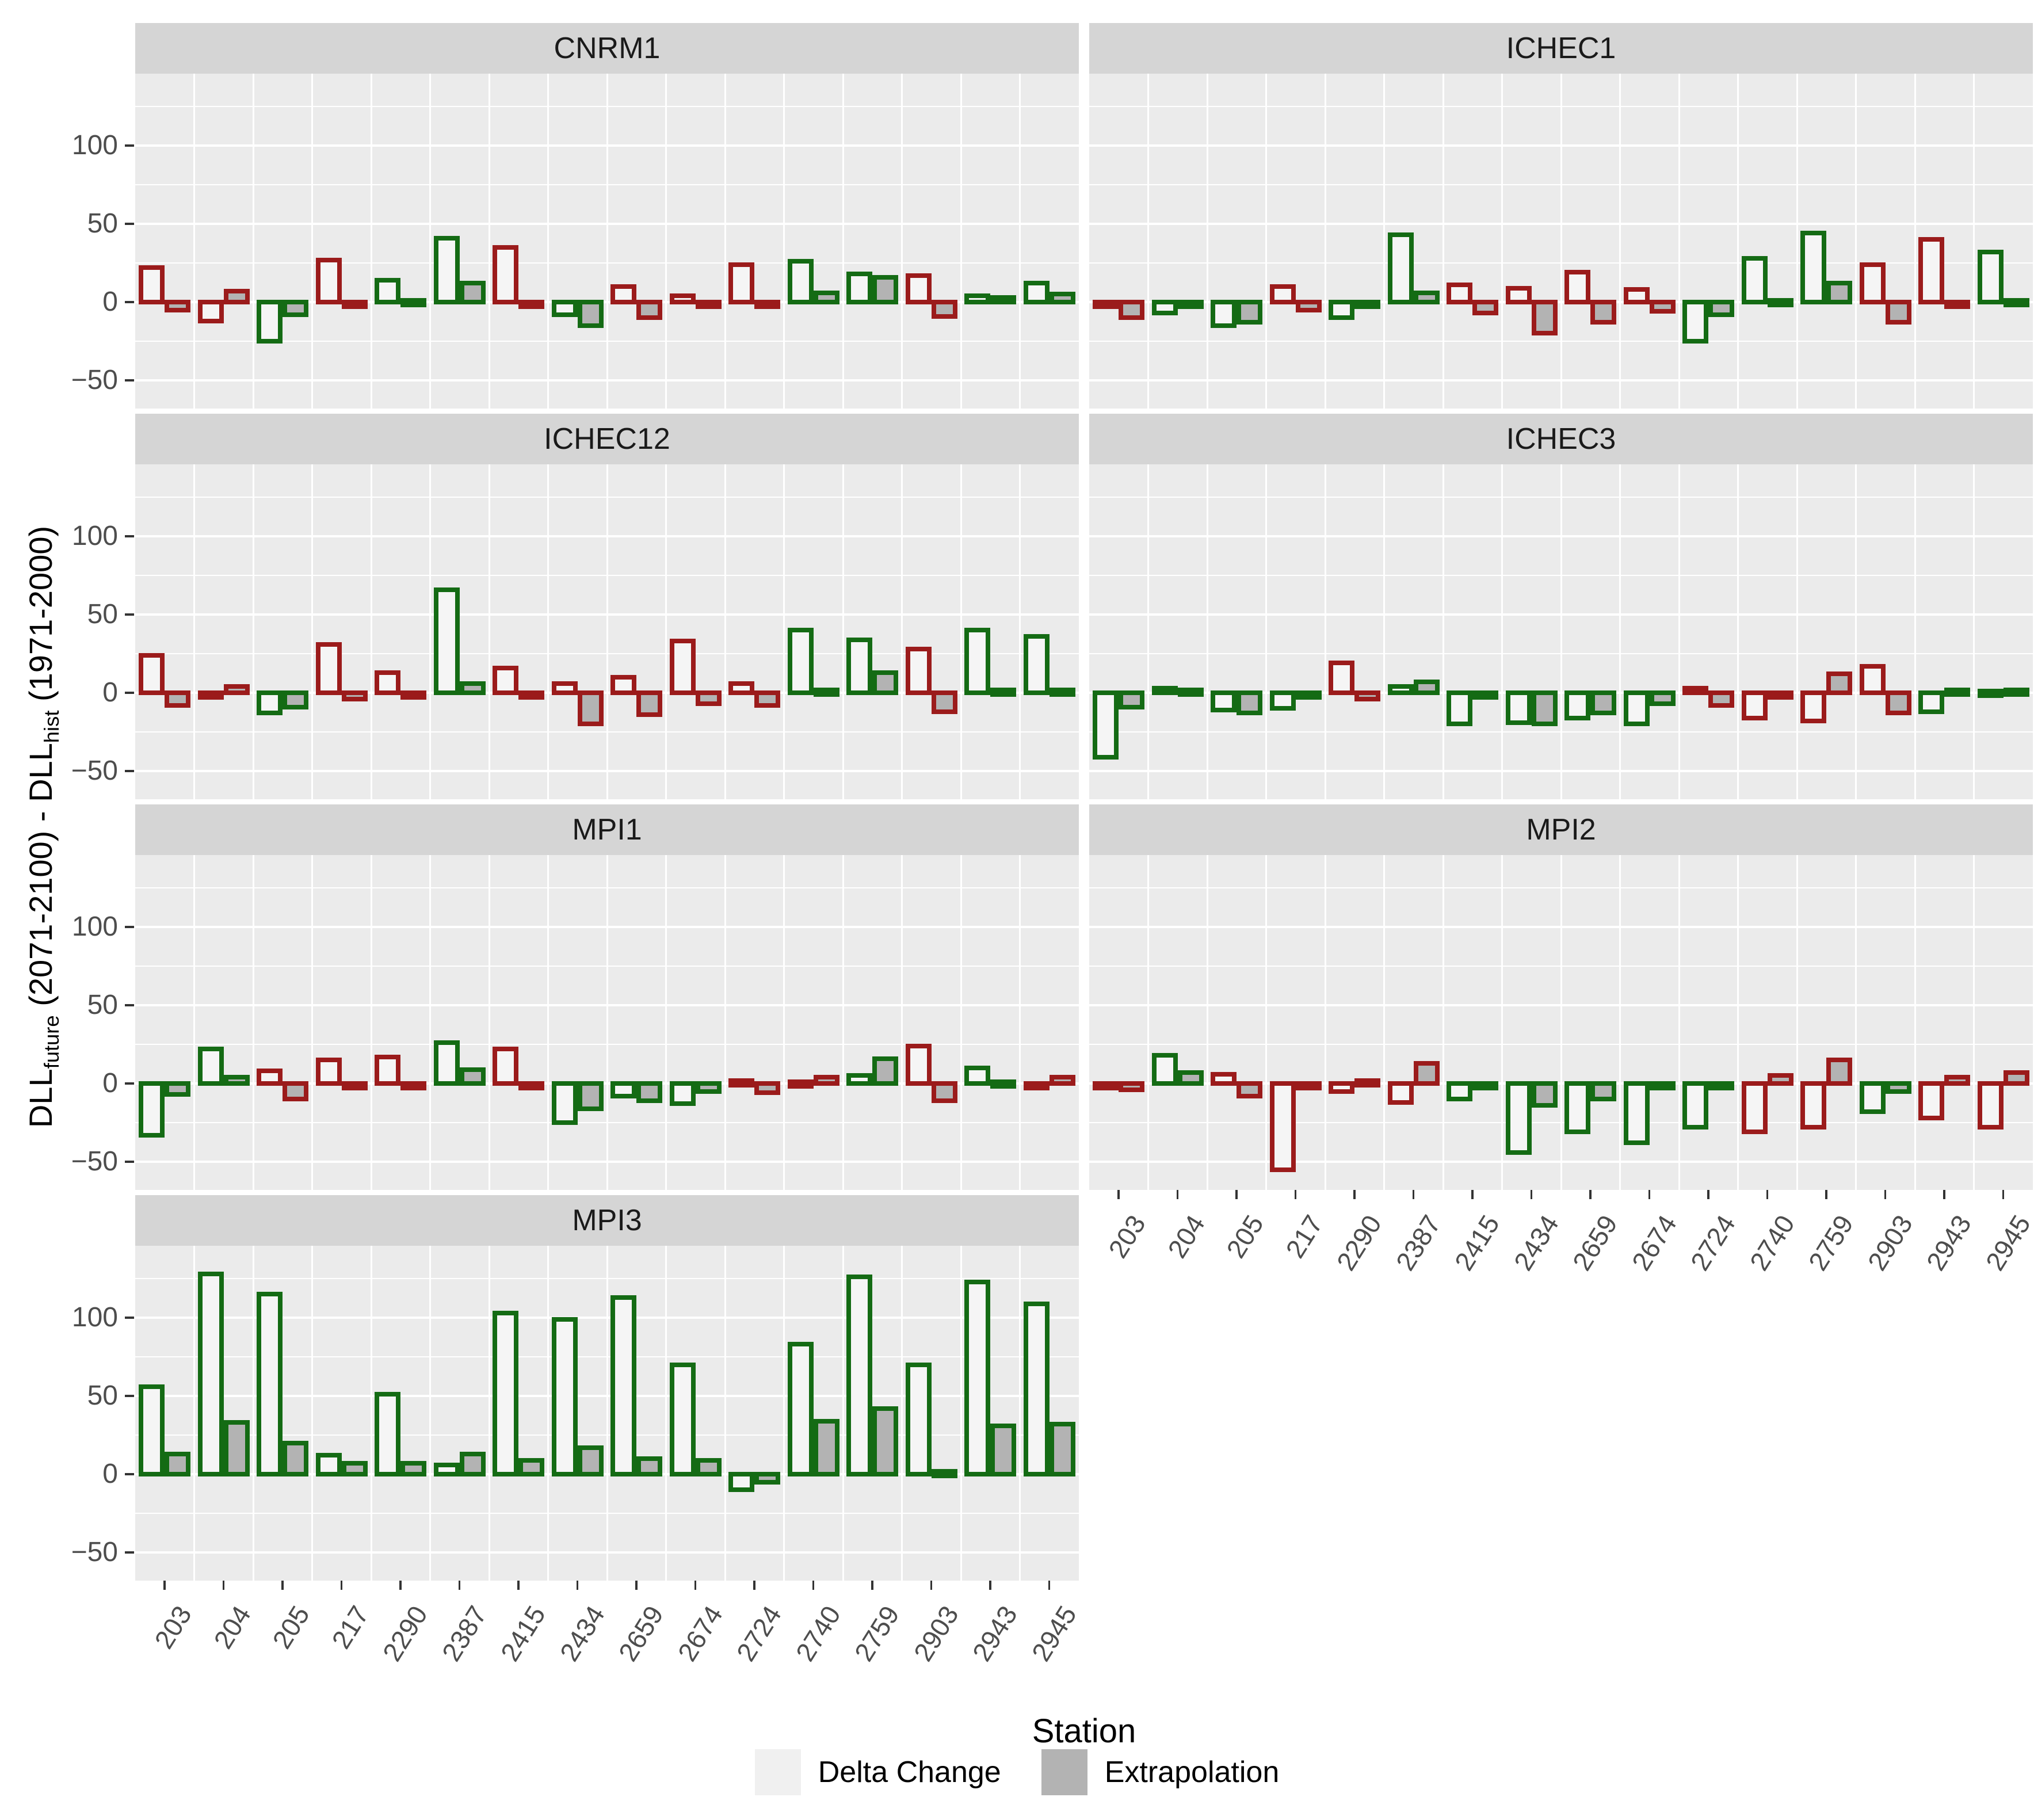  I want to click on facet-ichec3: ICHEC3, so click(1561, 607).